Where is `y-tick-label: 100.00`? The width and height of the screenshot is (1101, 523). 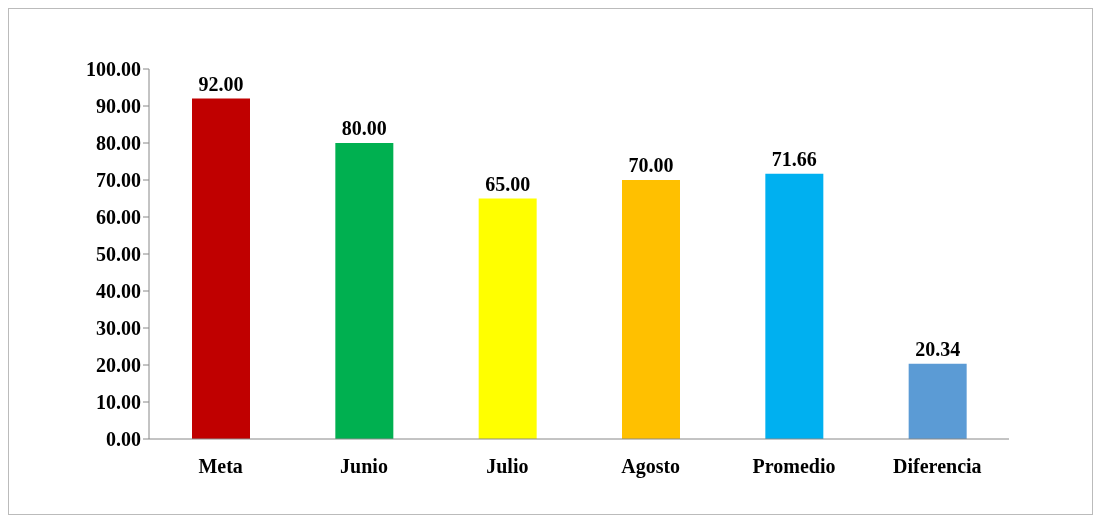
y-tick-label: 100.00 is located at coordinates (113, 69).